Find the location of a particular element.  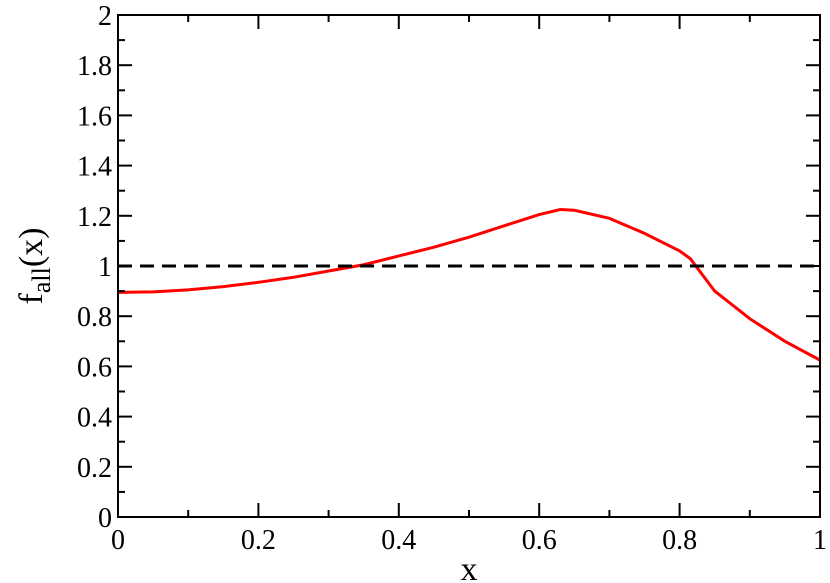

y-tick-label: 2 is located at coordinates (105, 16).